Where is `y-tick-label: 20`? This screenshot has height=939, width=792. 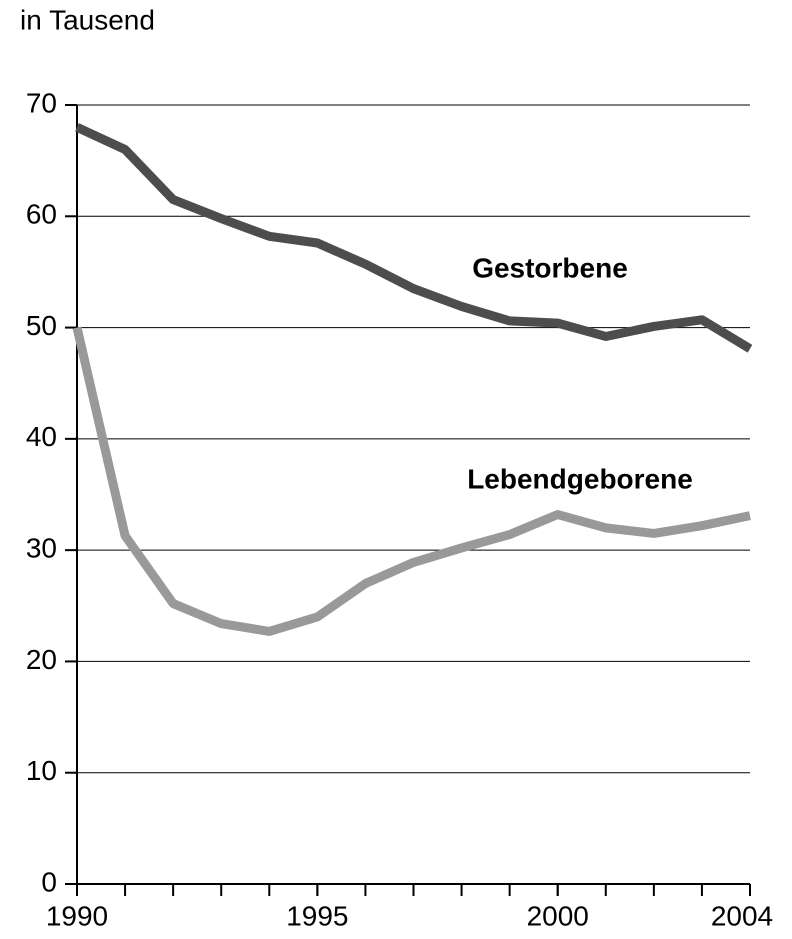
y-tick-label: 20 is located at coordinates (41, 659).